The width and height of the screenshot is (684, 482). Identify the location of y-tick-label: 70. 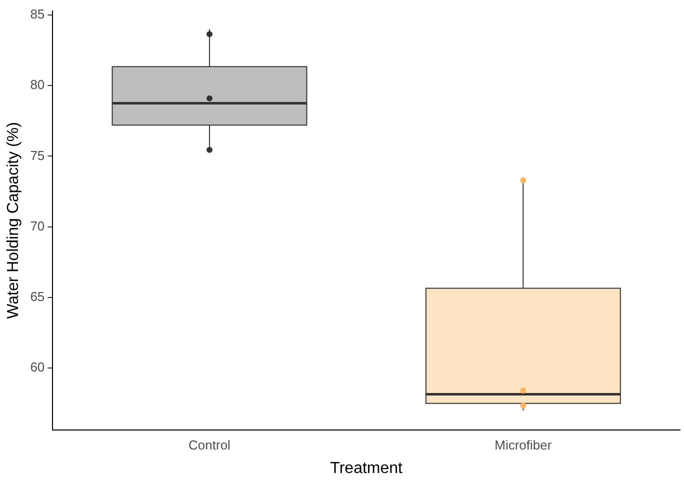
(37, 226).